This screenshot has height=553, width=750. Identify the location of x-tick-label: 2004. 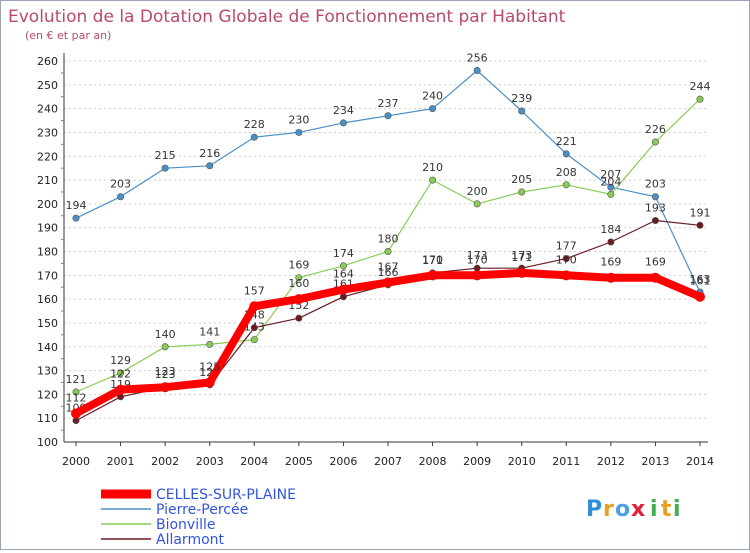
(254, 461).